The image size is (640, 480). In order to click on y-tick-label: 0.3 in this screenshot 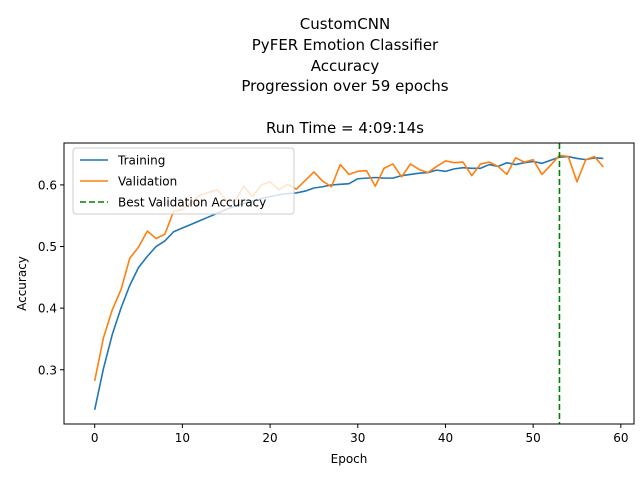, I will do `click(47, 370)`.